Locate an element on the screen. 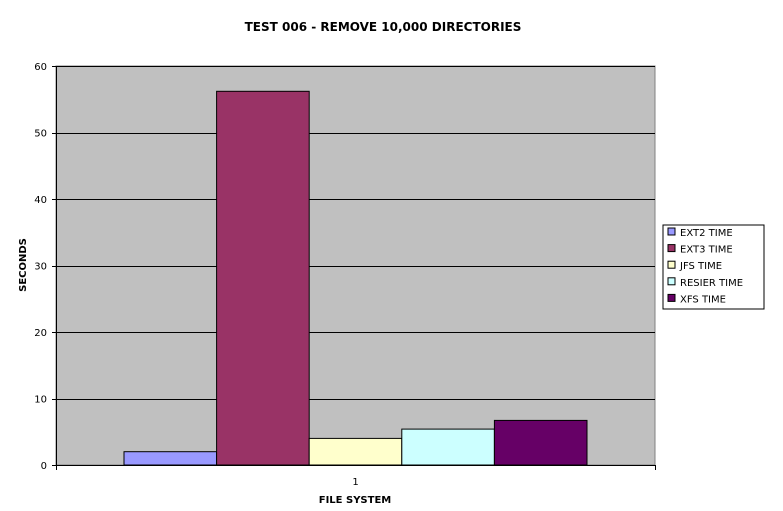  bar-ext2-time is located at coordinates (170, 458).